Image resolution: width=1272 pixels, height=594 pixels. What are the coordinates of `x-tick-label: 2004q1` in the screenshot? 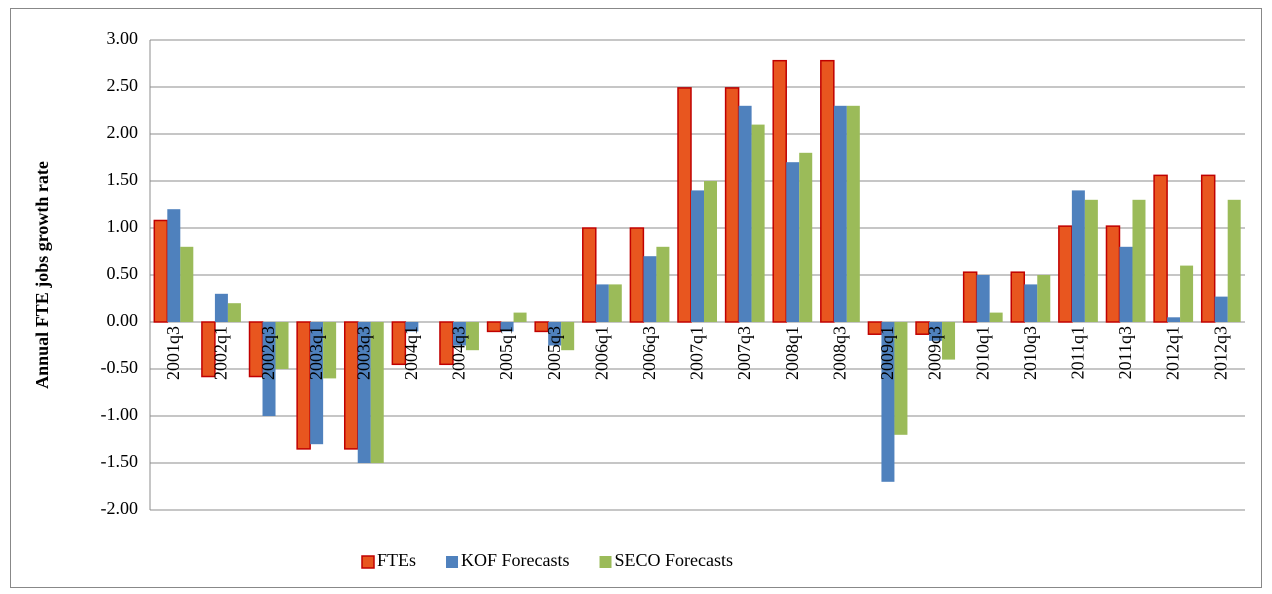 It's located at (411, 353).